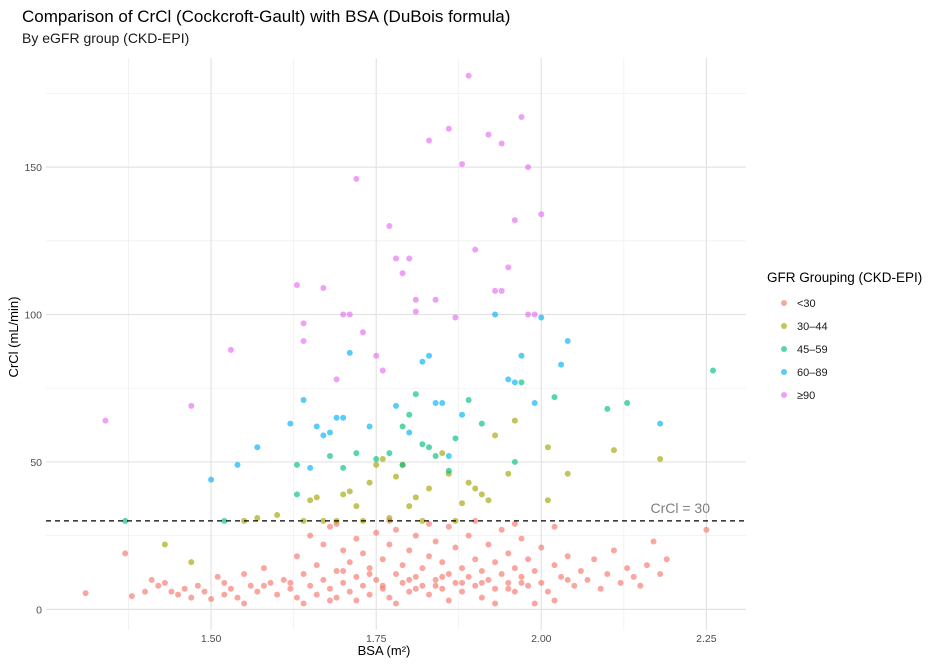 The width and height of the screenshot is (951, 666). What do you see at coordinates (33, 168) in the screenshot?
I see `y-tick-label: 150` at bounding box center [33, 168].